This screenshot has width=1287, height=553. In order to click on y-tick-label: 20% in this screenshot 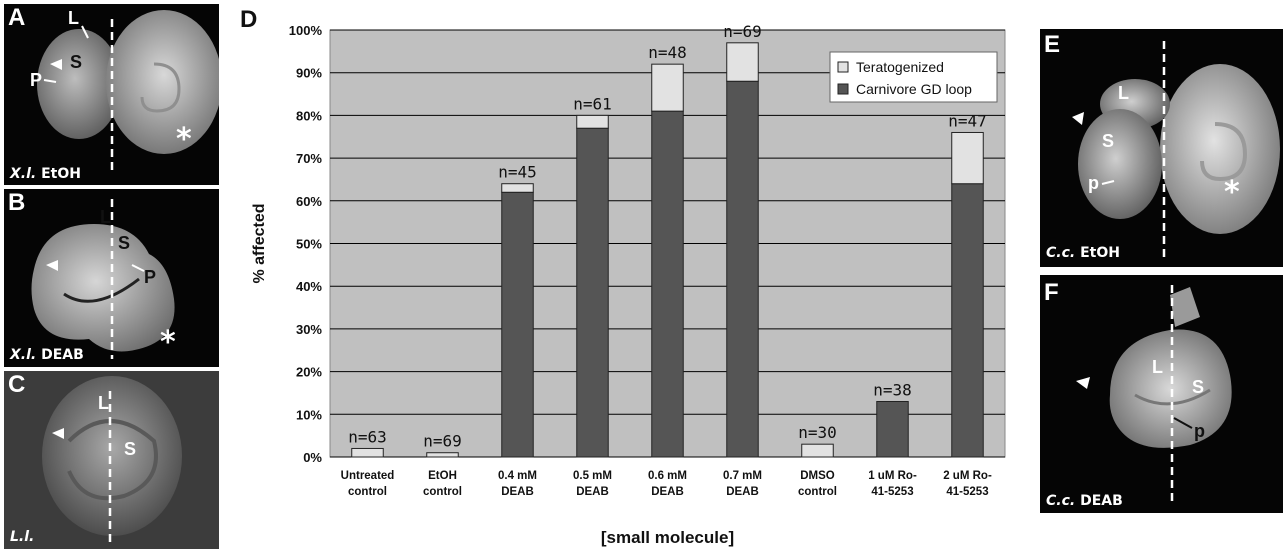, I will do `click(309, 372)`.